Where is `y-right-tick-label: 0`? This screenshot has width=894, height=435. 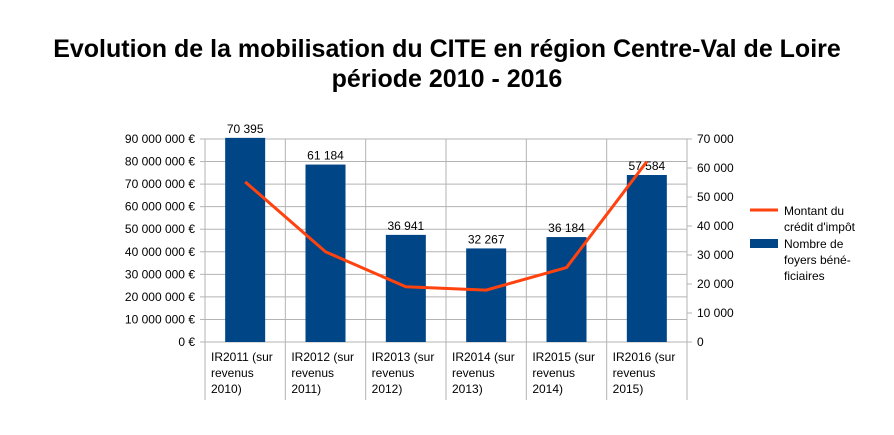 y-right-tick-label: 0 is located at coordinates (700, 342).